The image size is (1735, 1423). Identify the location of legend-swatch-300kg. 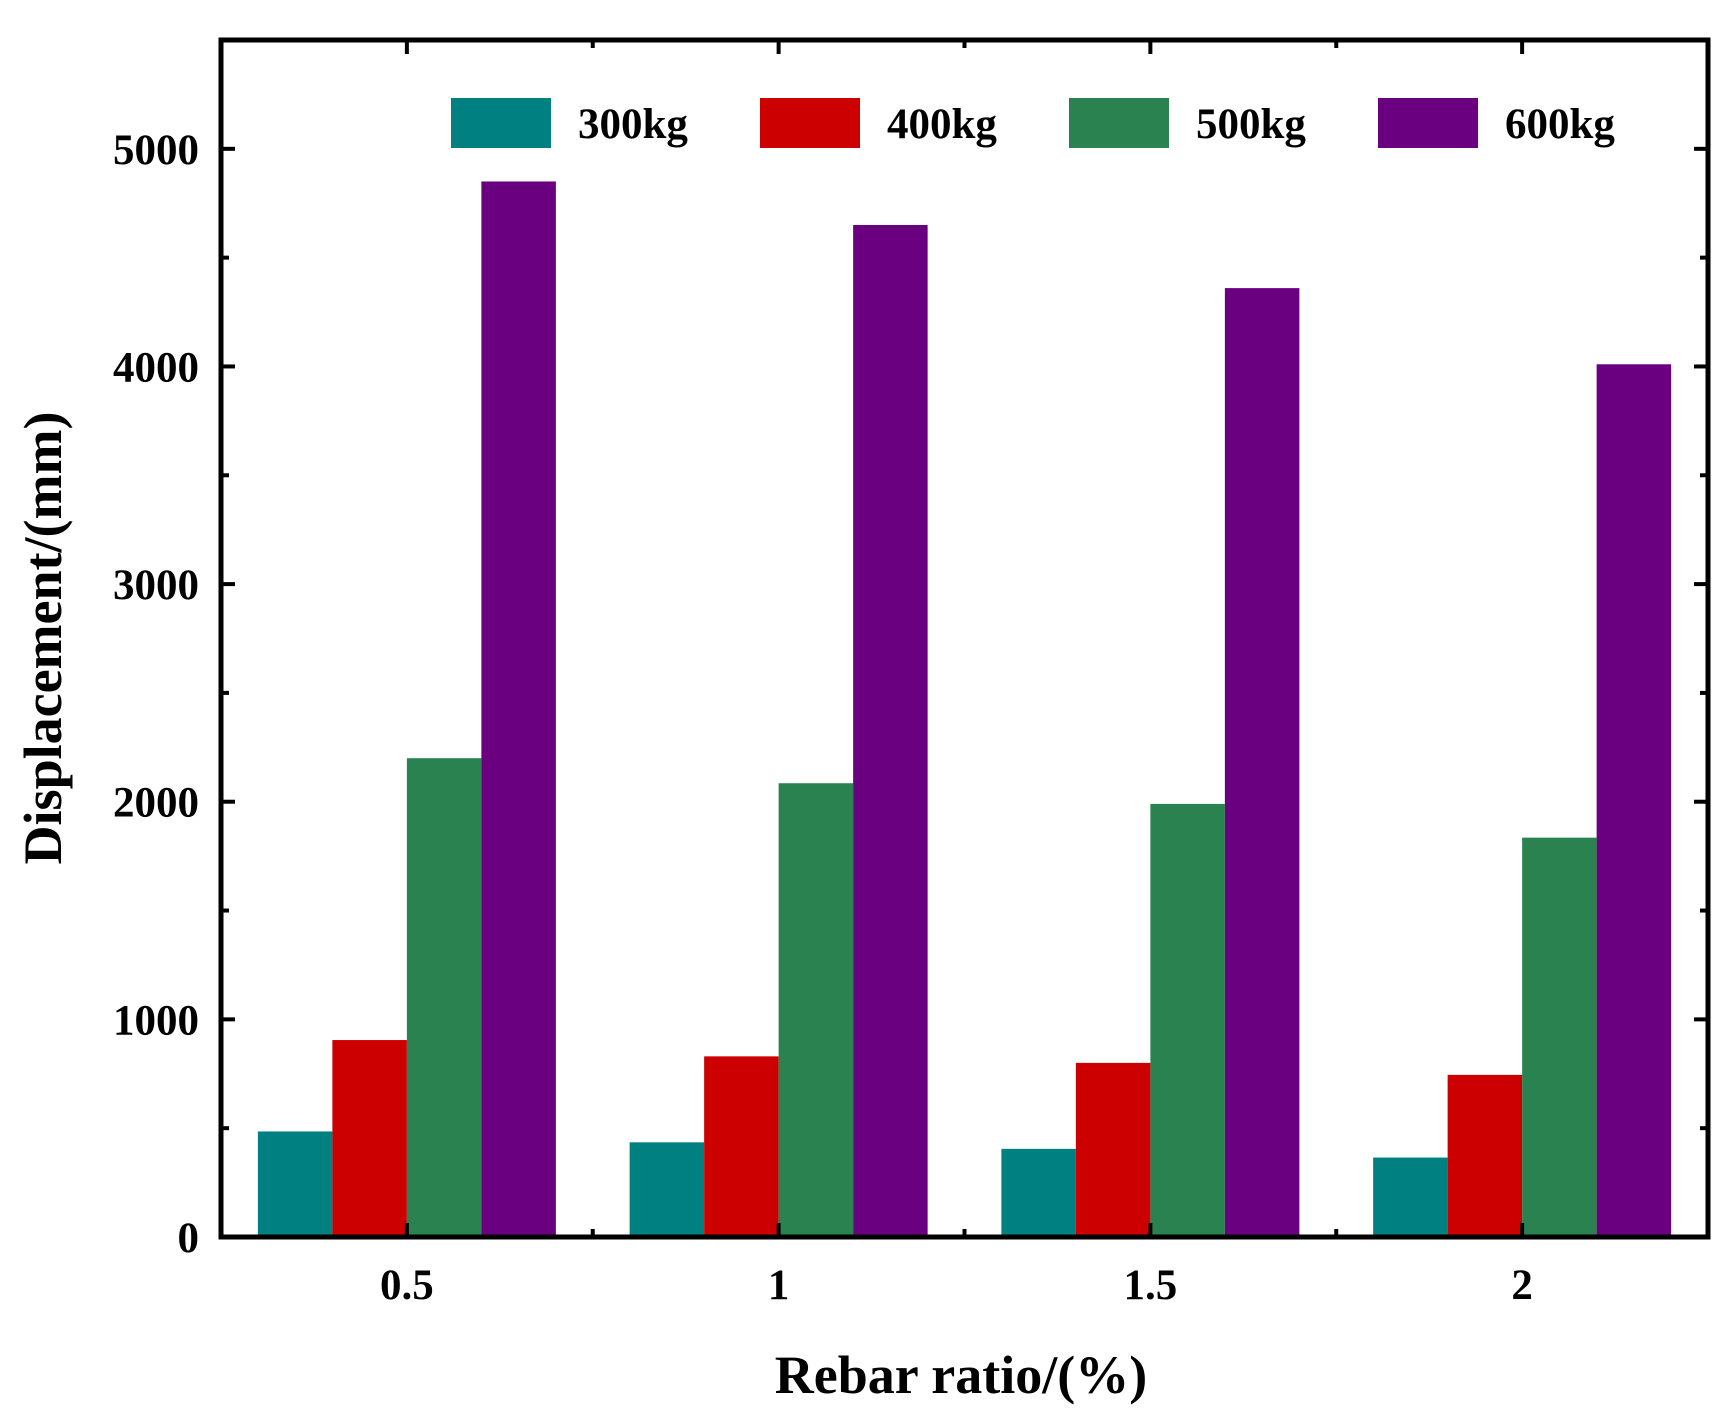
(501, 123).